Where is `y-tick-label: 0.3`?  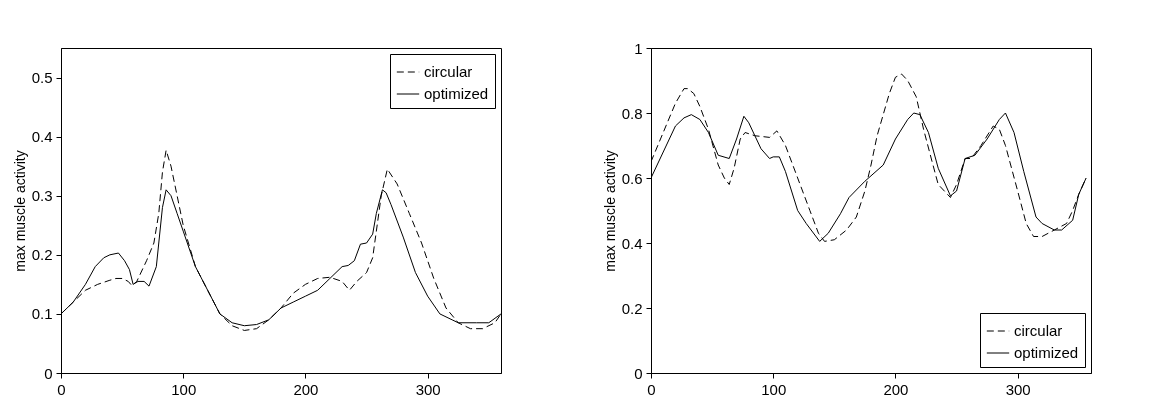
y-tick-label: 0.3 is located at coordinates (42, 196).